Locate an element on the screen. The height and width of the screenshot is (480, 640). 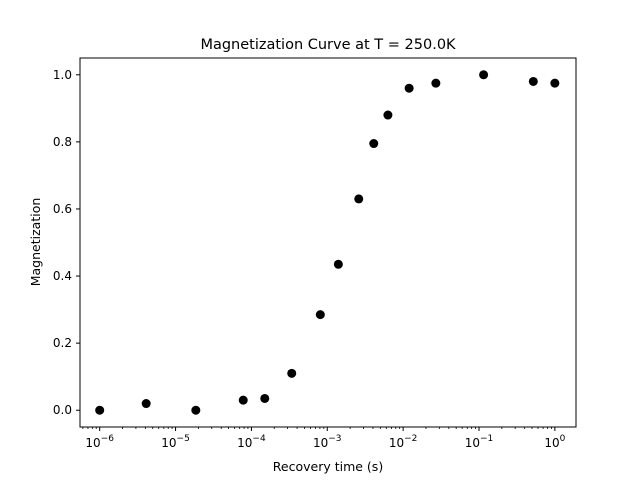
x-axis-label: Recovery time (s) is located at coordinates (328, 466).